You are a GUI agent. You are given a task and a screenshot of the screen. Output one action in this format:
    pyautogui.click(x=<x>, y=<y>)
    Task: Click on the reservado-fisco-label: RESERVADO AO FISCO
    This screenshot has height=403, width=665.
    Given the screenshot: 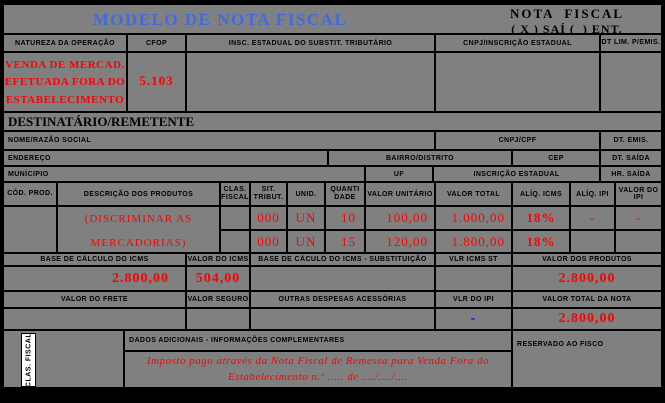 What is the action you would take?
    pyautogui.click(x=560, y=344)
    